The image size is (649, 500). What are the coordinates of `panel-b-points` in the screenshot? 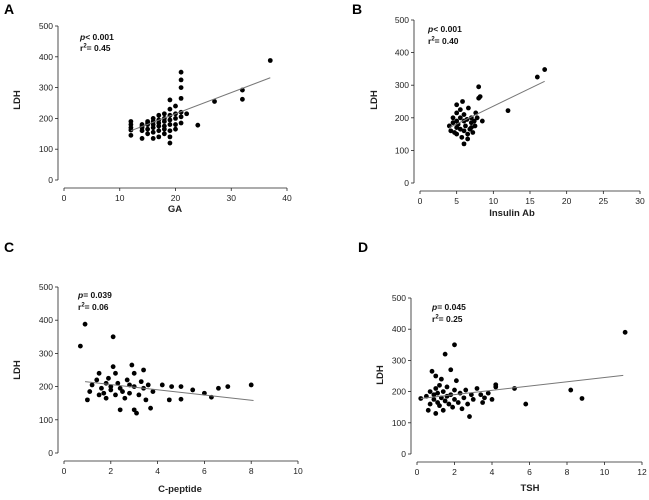 It's located at (497, 107).